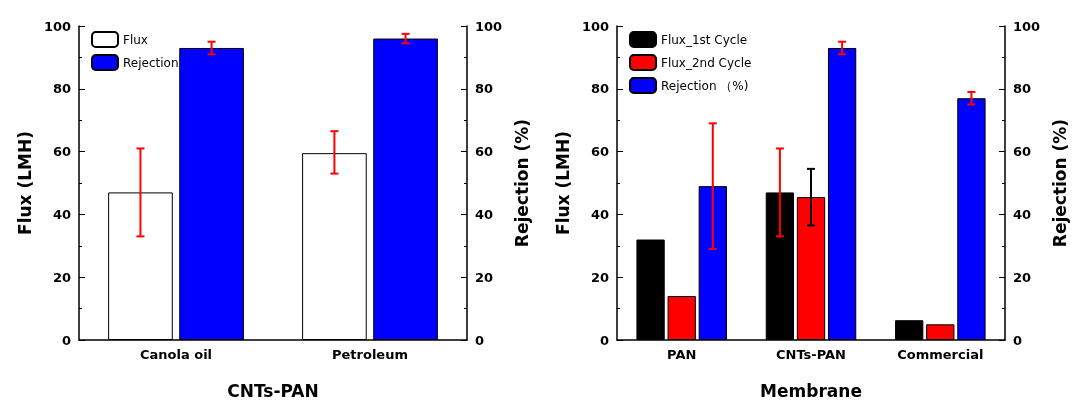 The image size is (1086, 412). What do you see at coordinates (704, 39) in the screenshot?
I see `legend-label: Flux_1st Cycle` at bounding box center [704, 39].